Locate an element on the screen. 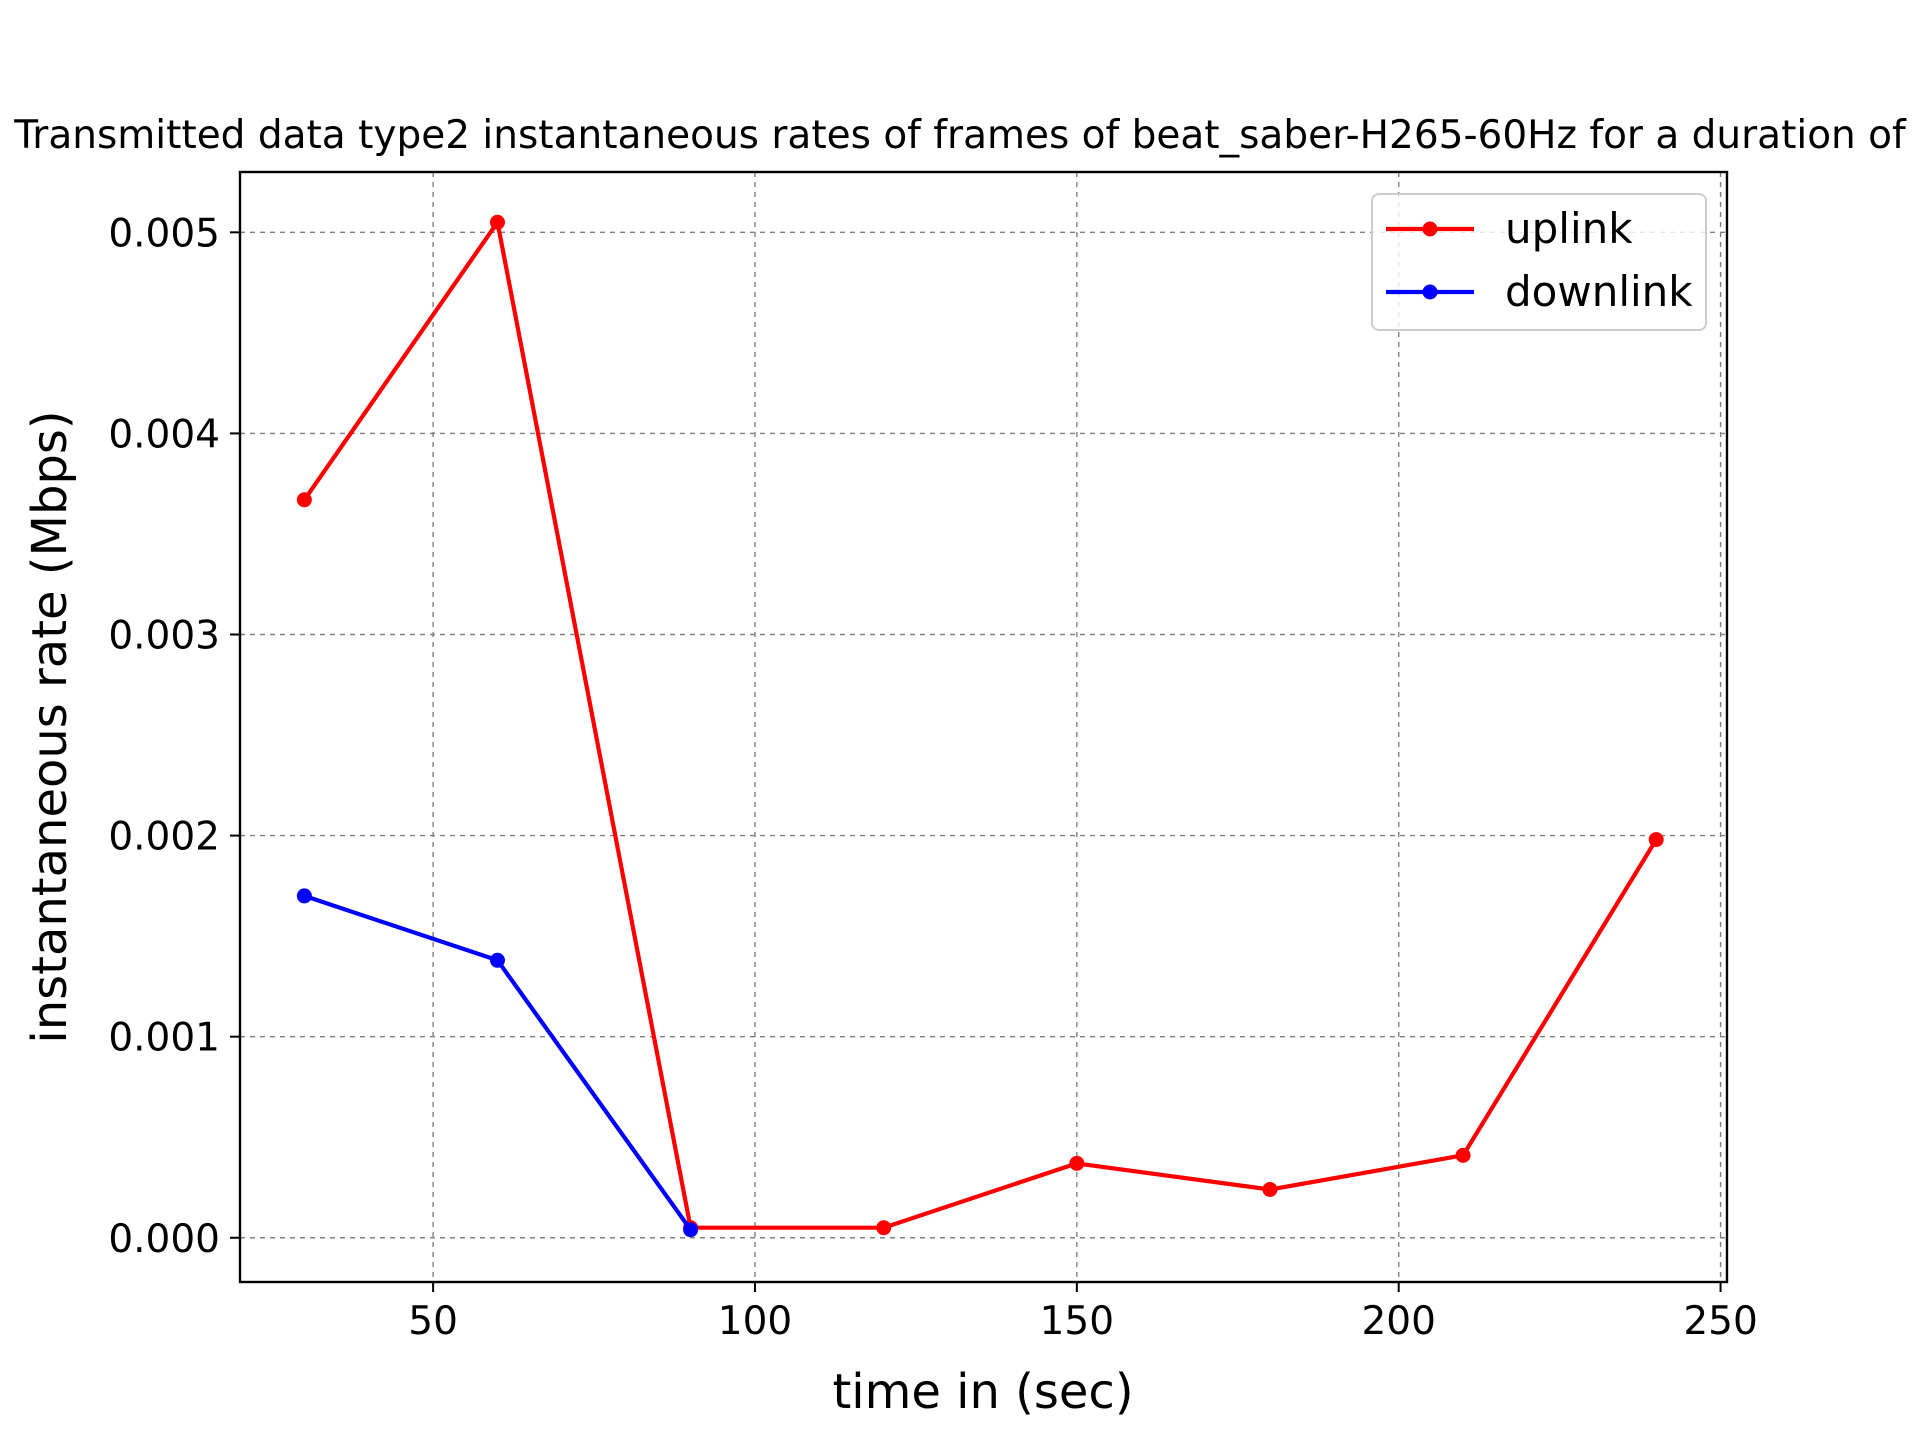 This screenshot has width=1920, height=1440. x-axis-label: time in (sec) is located at coordinates (982, 1392).